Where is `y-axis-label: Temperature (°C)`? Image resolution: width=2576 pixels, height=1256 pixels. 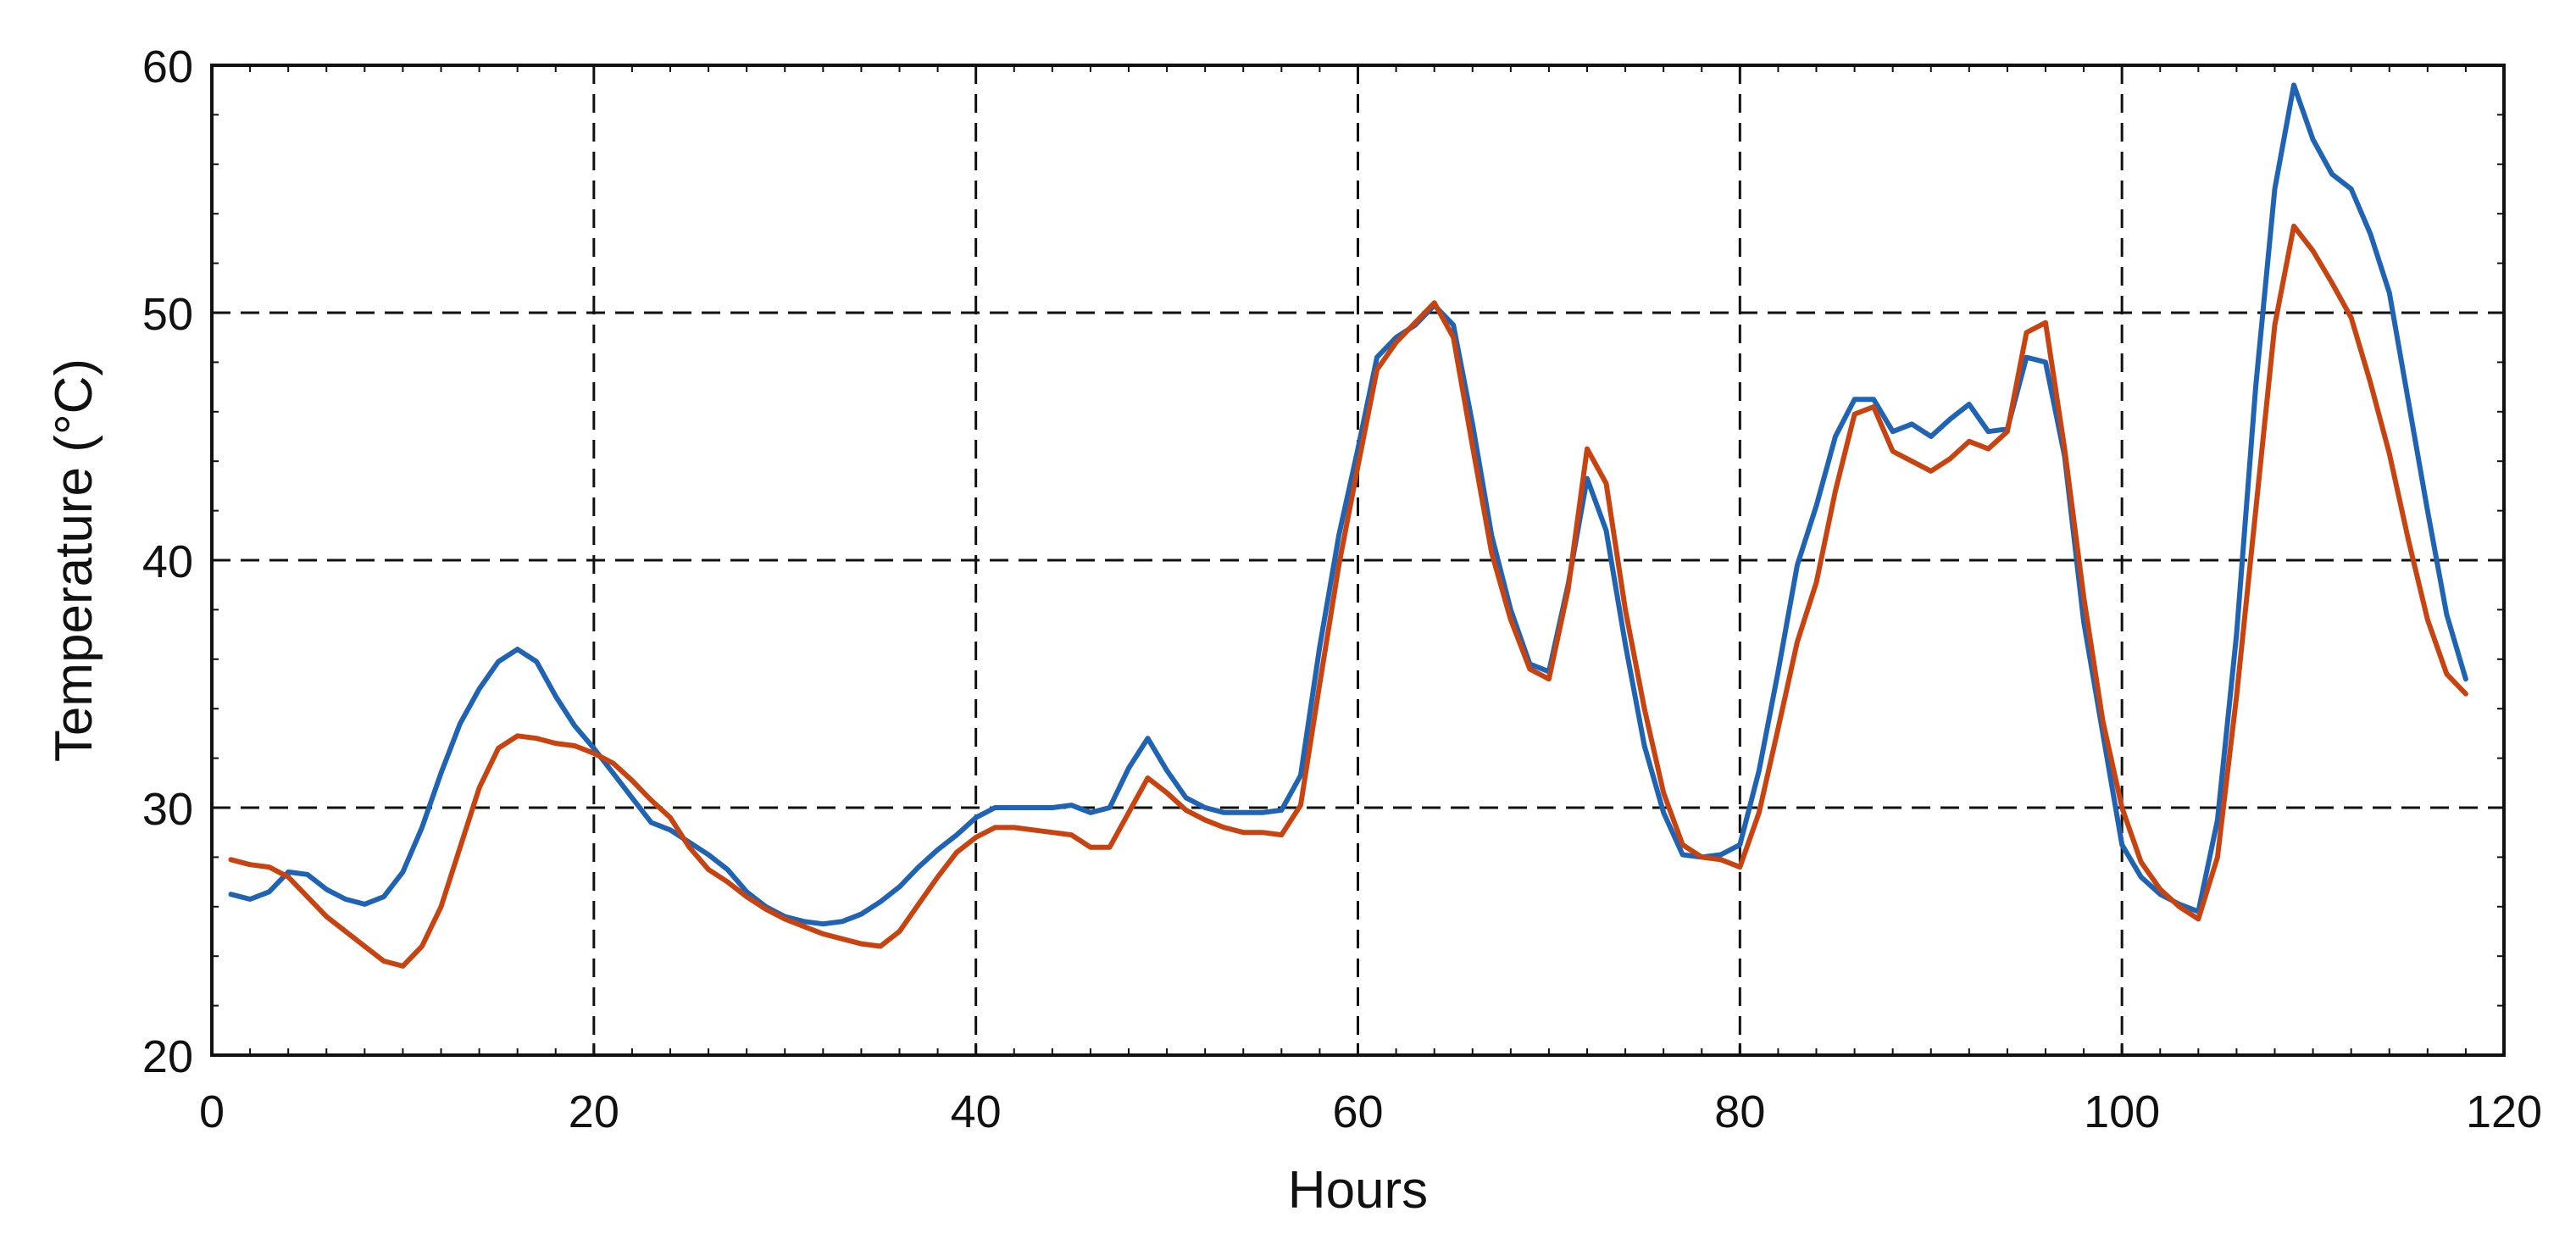 y-axis-label: Temperature (°C) is located at coordinates (74, 560).